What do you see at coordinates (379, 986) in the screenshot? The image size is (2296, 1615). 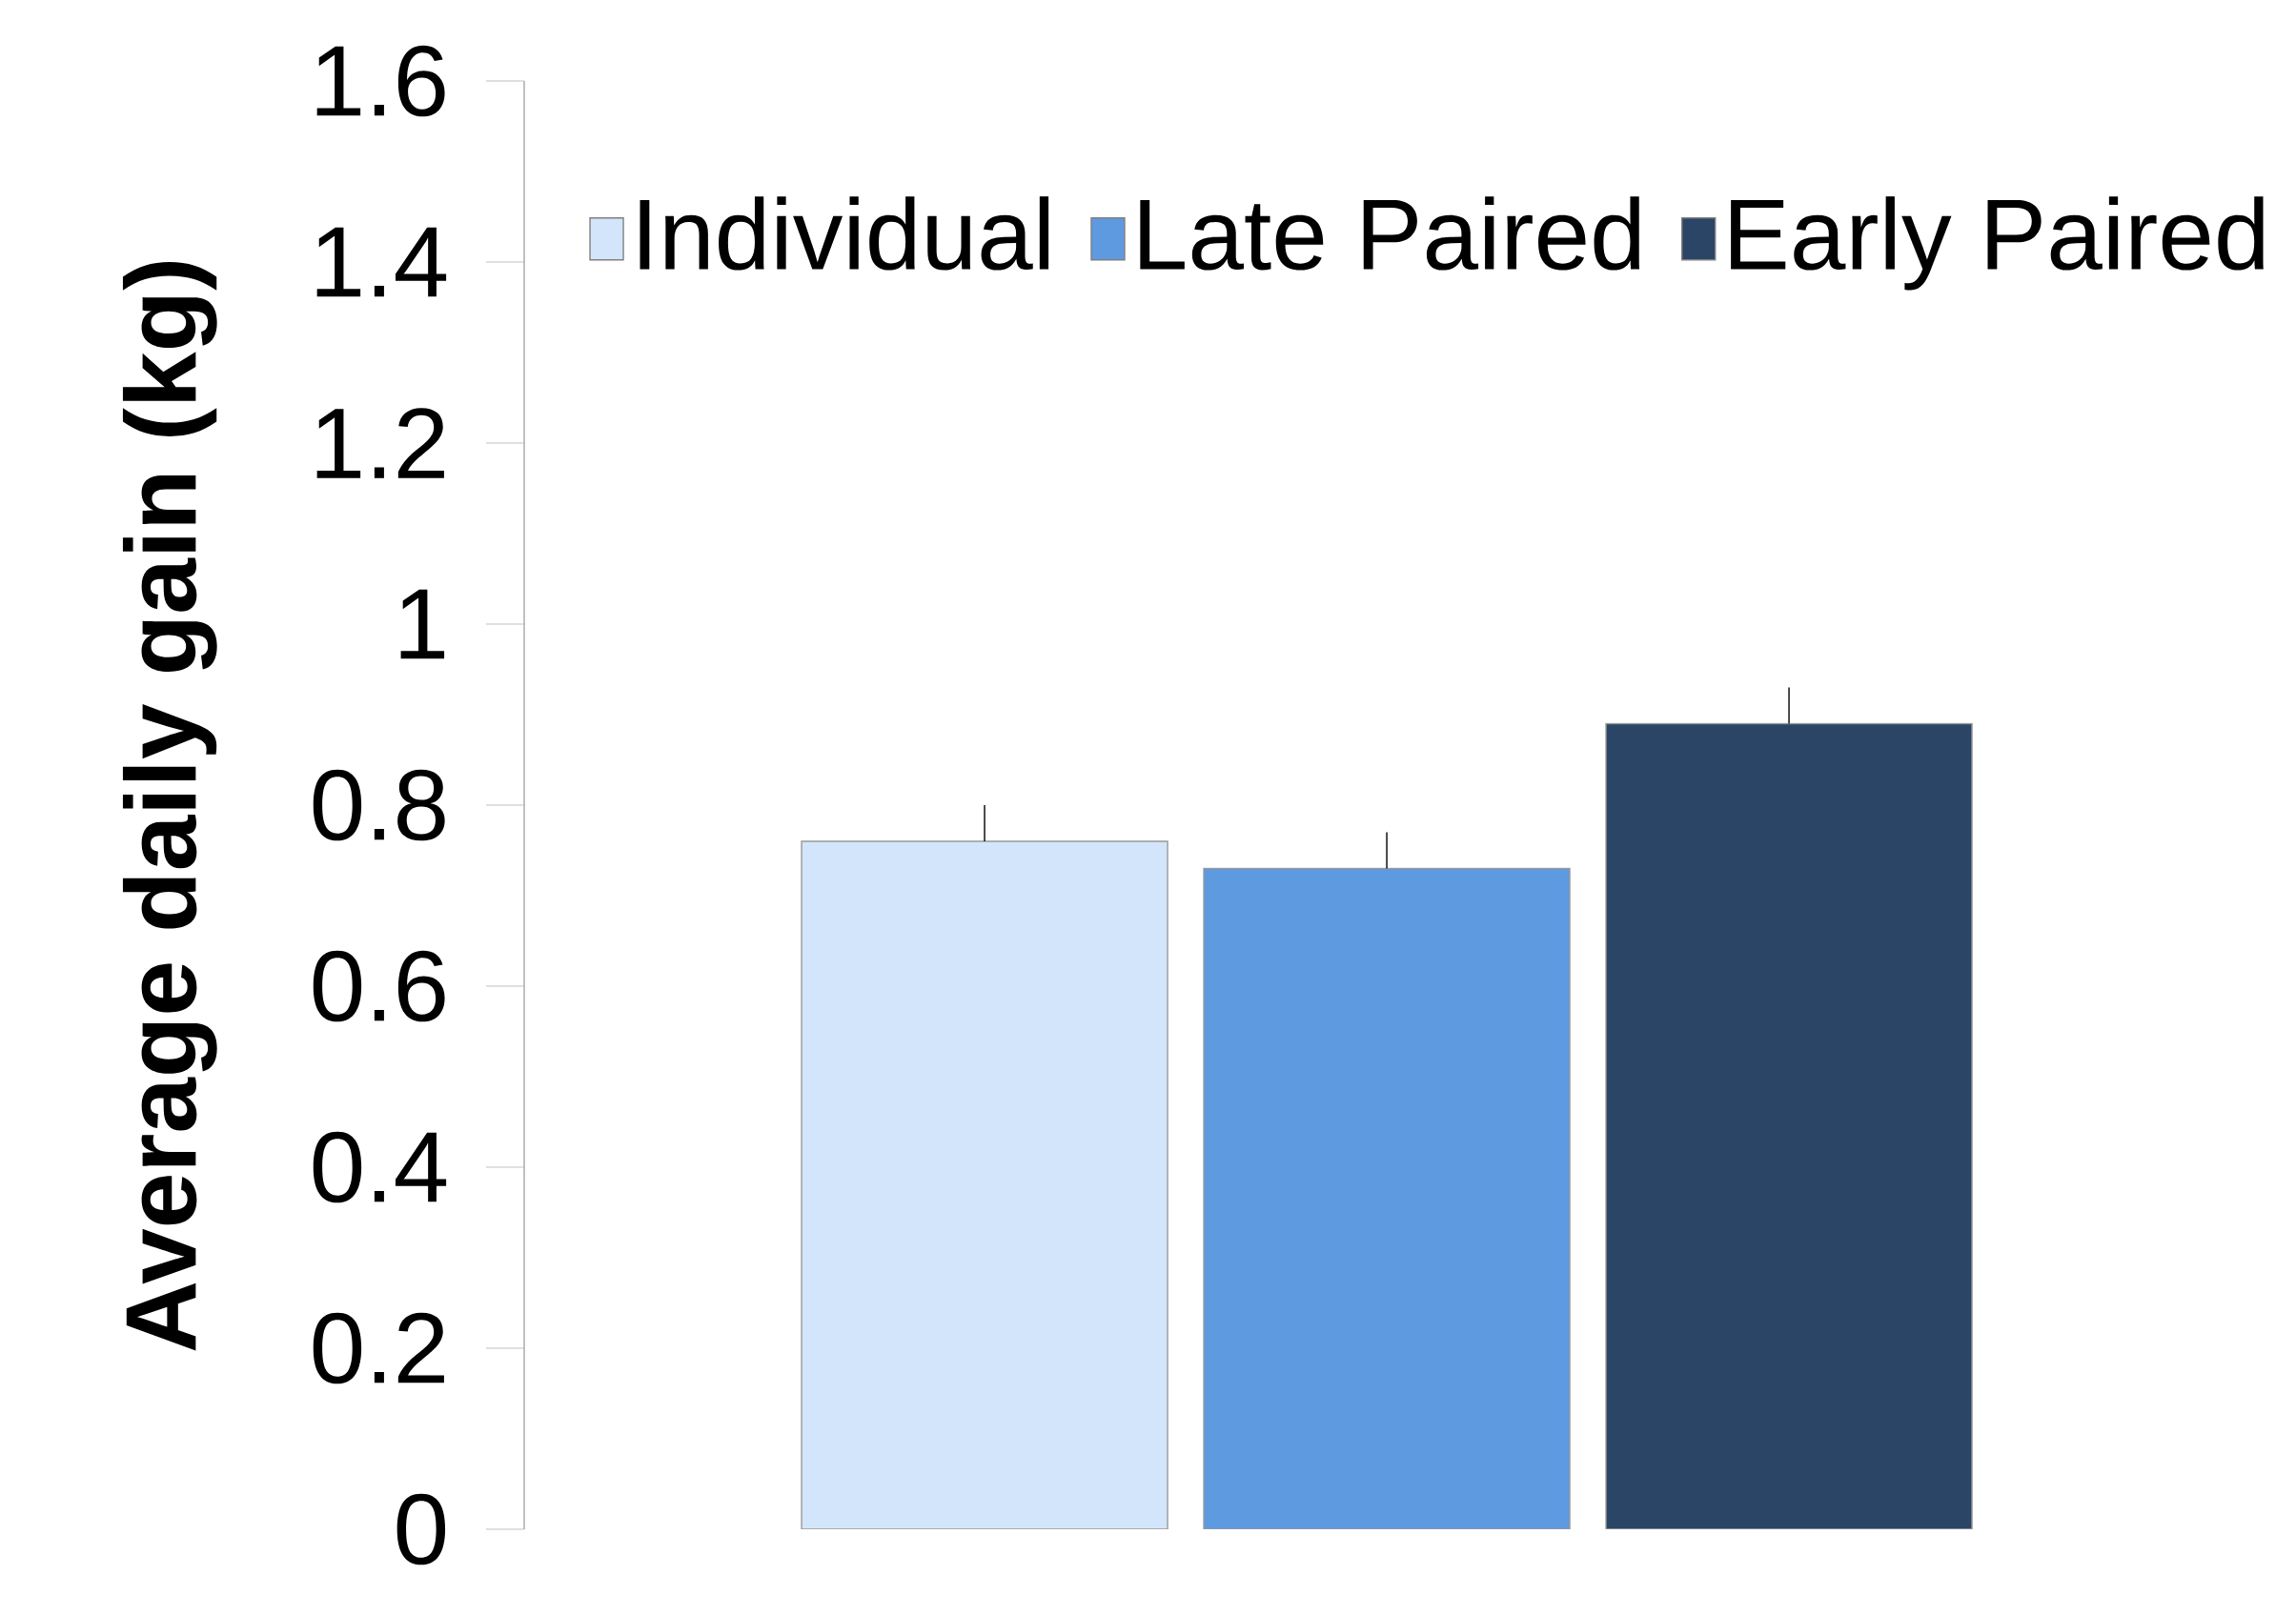 I see `y-tick-label: 0.6` at bounding box center [379, 986].